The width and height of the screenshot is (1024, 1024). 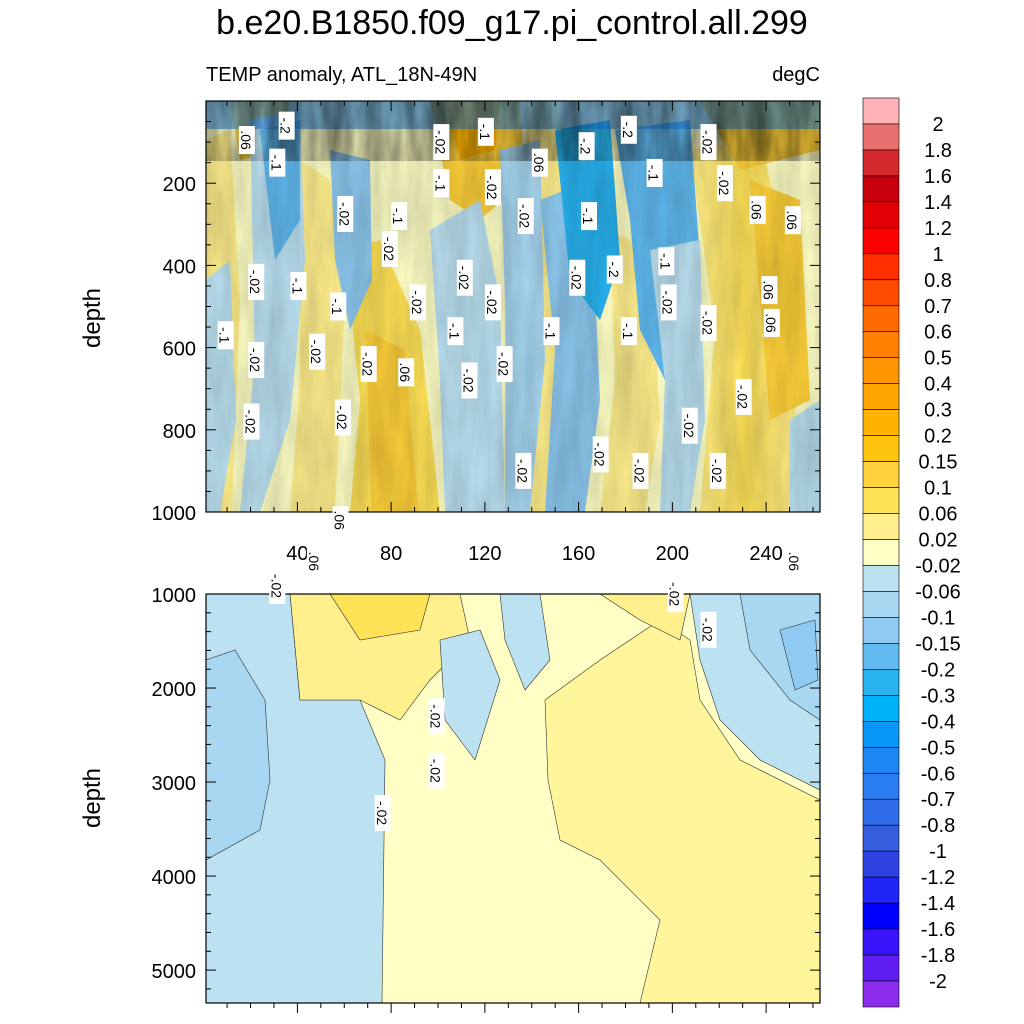 What do you see at coordinates (708, 630) in the screenshot?
I see `lower-contour-label-text: -.02` at bounding box center [708, 630].